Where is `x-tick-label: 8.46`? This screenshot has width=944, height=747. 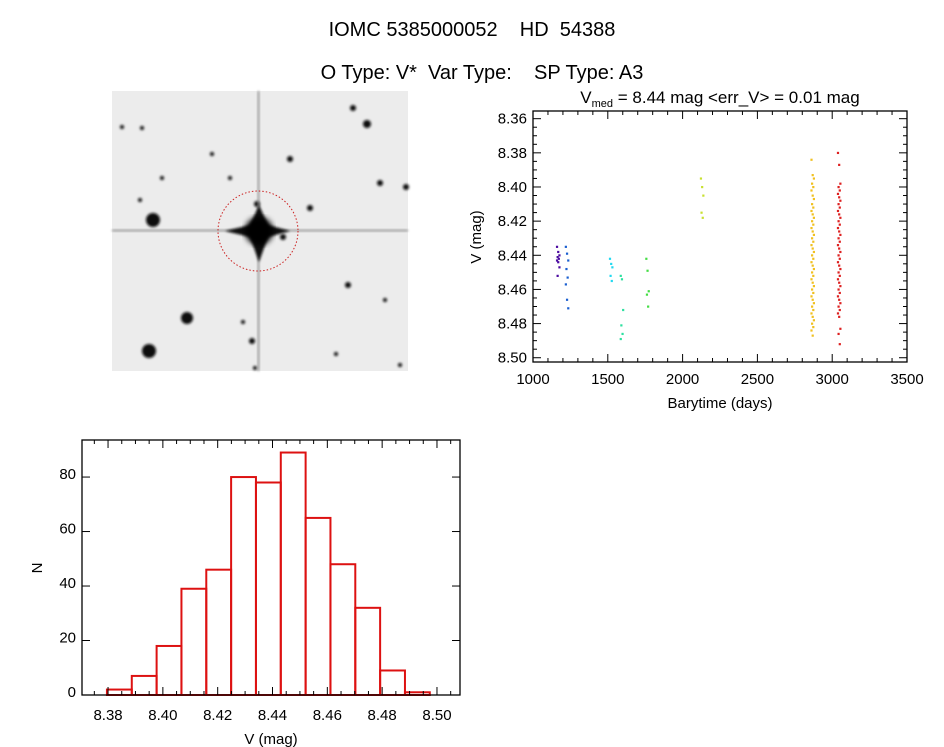
x-tick-label: 8.46 is located at coordinates (327, 715).